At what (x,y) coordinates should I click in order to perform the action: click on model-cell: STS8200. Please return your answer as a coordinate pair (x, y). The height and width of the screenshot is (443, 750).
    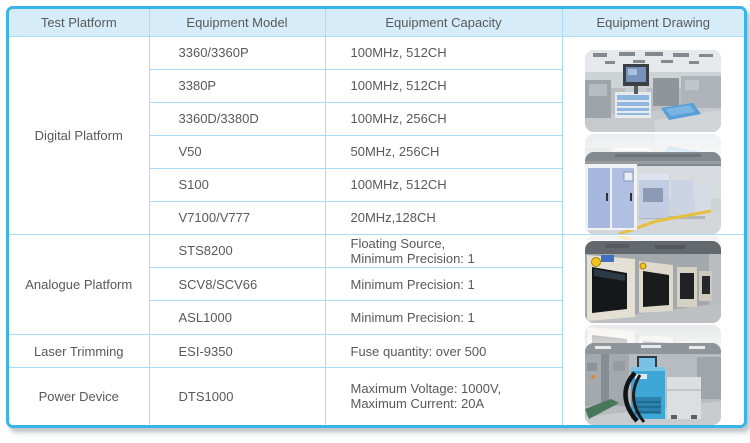
    Looking at the image, I should click on (237, 250).